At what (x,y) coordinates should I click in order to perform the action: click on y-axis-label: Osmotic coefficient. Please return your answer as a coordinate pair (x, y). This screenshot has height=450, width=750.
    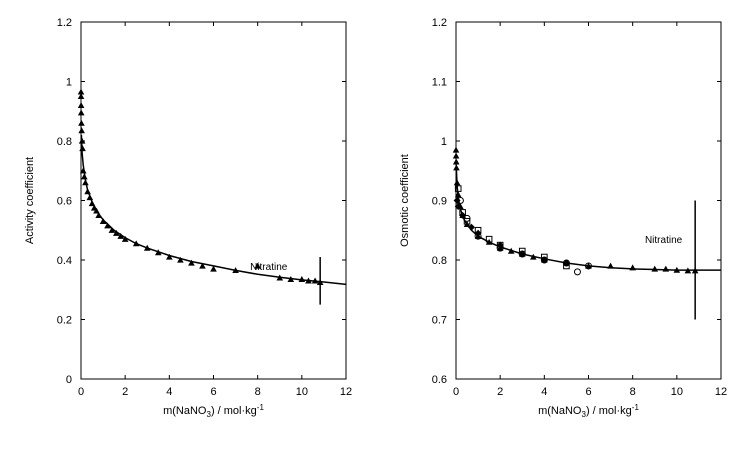
    Looking at the image, I should click on (405, 200).